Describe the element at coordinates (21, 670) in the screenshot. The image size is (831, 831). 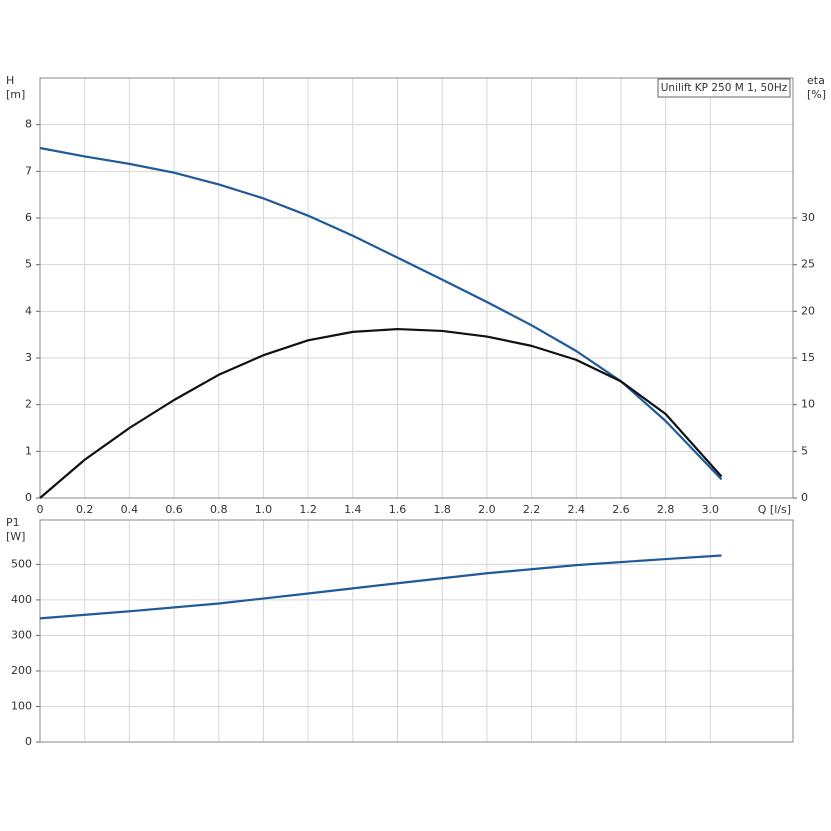
I see `y-tick-label: 200` at that location.